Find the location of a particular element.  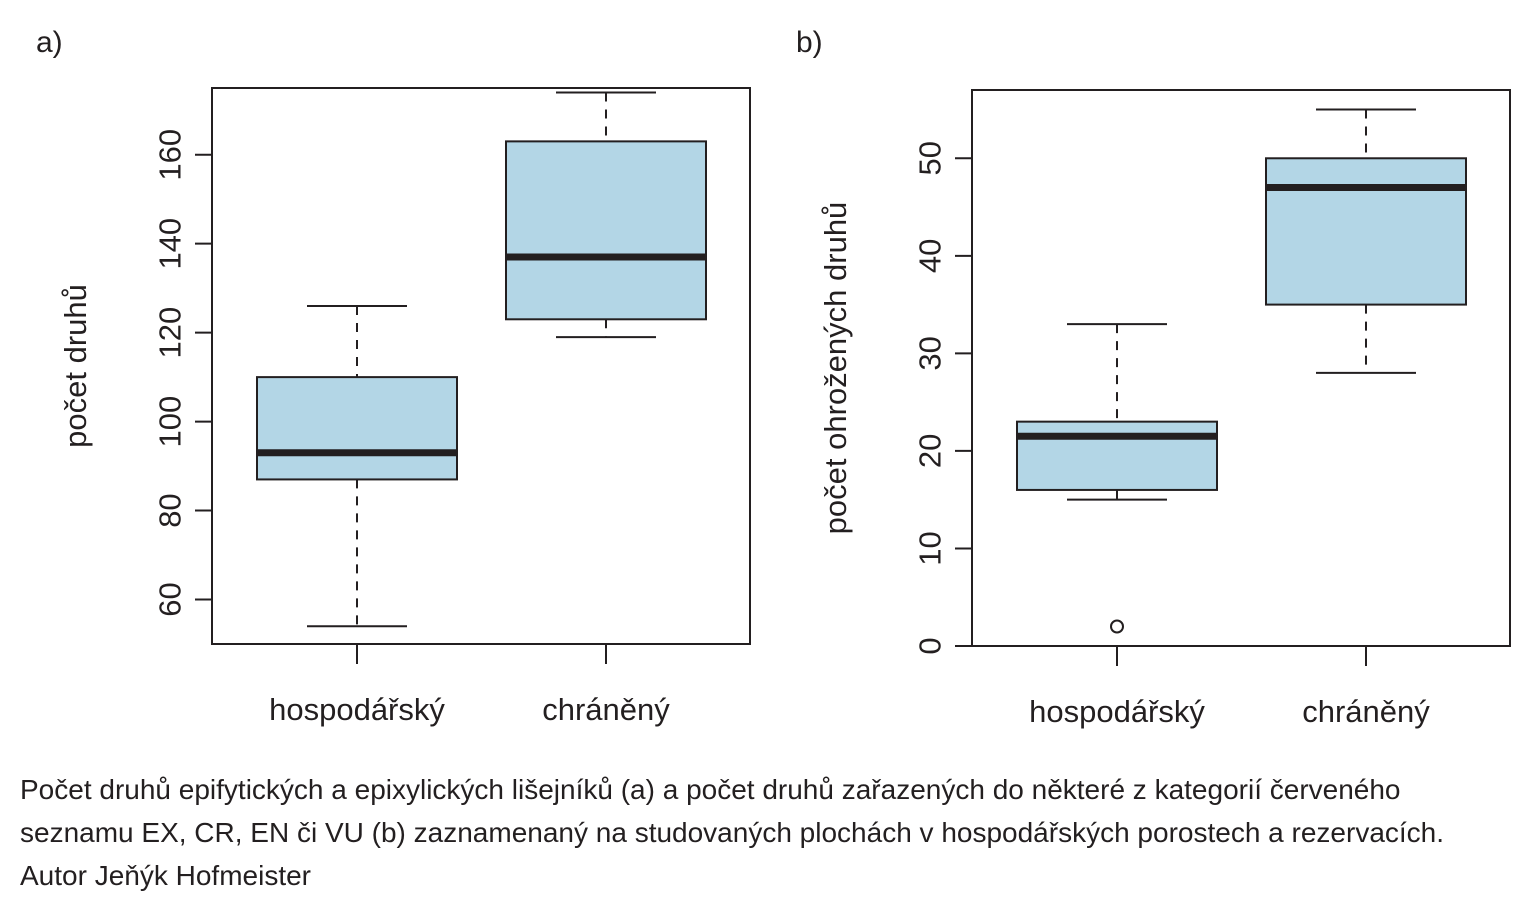

y-axis-title: počet druhů is located at coordinates (75, 366).